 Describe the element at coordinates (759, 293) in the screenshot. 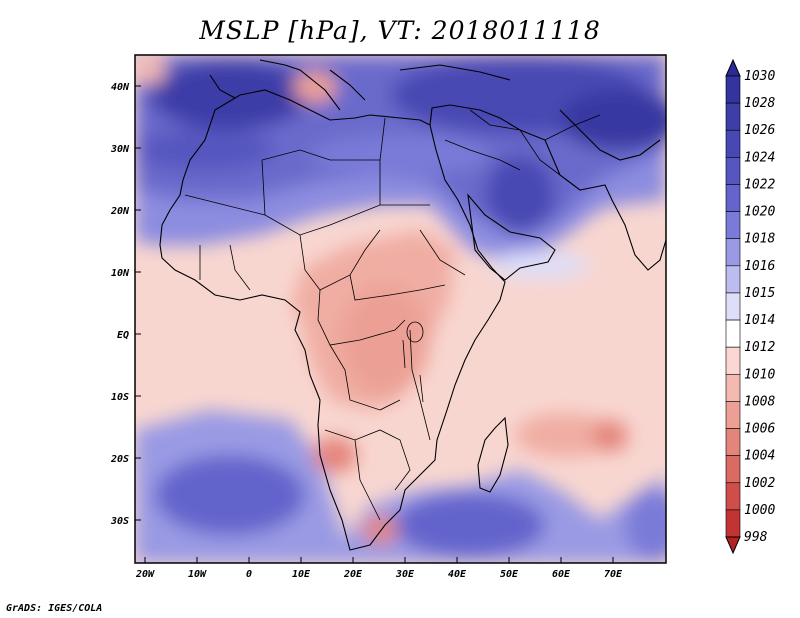

I see `colorbar-label: 1015` at that location.